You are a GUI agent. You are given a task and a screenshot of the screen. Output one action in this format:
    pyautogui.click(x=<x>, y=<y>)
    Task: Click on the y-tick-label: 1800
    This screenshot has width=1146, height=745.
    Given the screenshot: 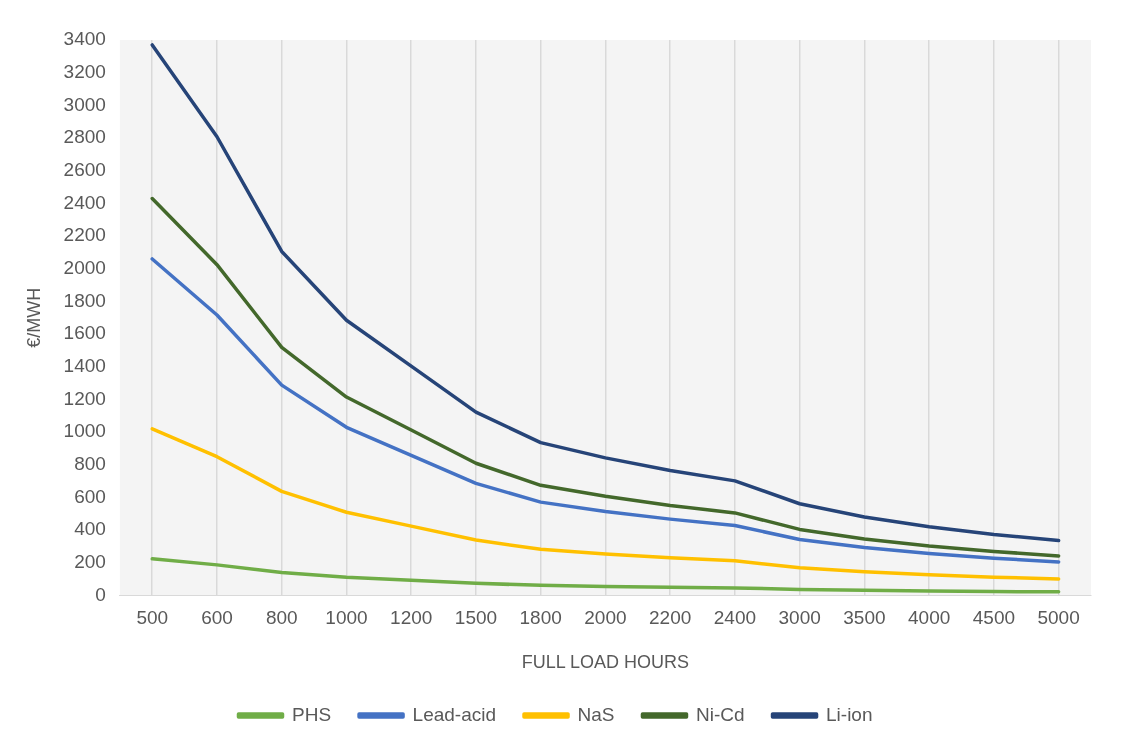 What is the action you would take?
    pyautogui.click(x=84, y=300)
    